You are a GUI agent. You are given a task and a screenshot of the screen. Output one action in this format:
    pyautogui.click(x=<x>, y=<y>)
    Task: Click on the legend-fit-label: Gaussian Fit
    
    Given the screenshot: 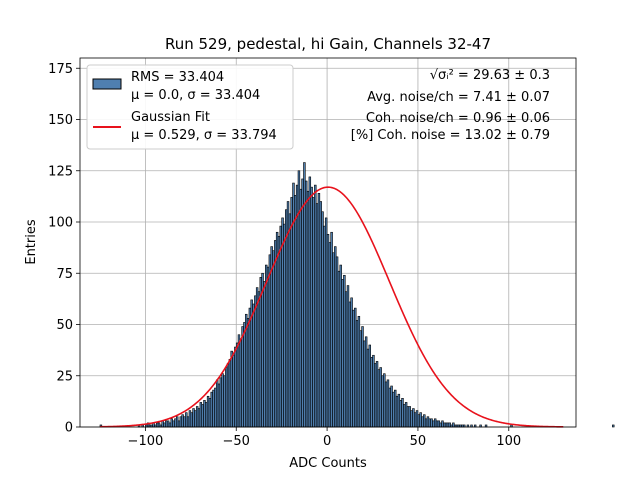 What is the action you would take?
    pyautogui.click(x=170, y=117)
    